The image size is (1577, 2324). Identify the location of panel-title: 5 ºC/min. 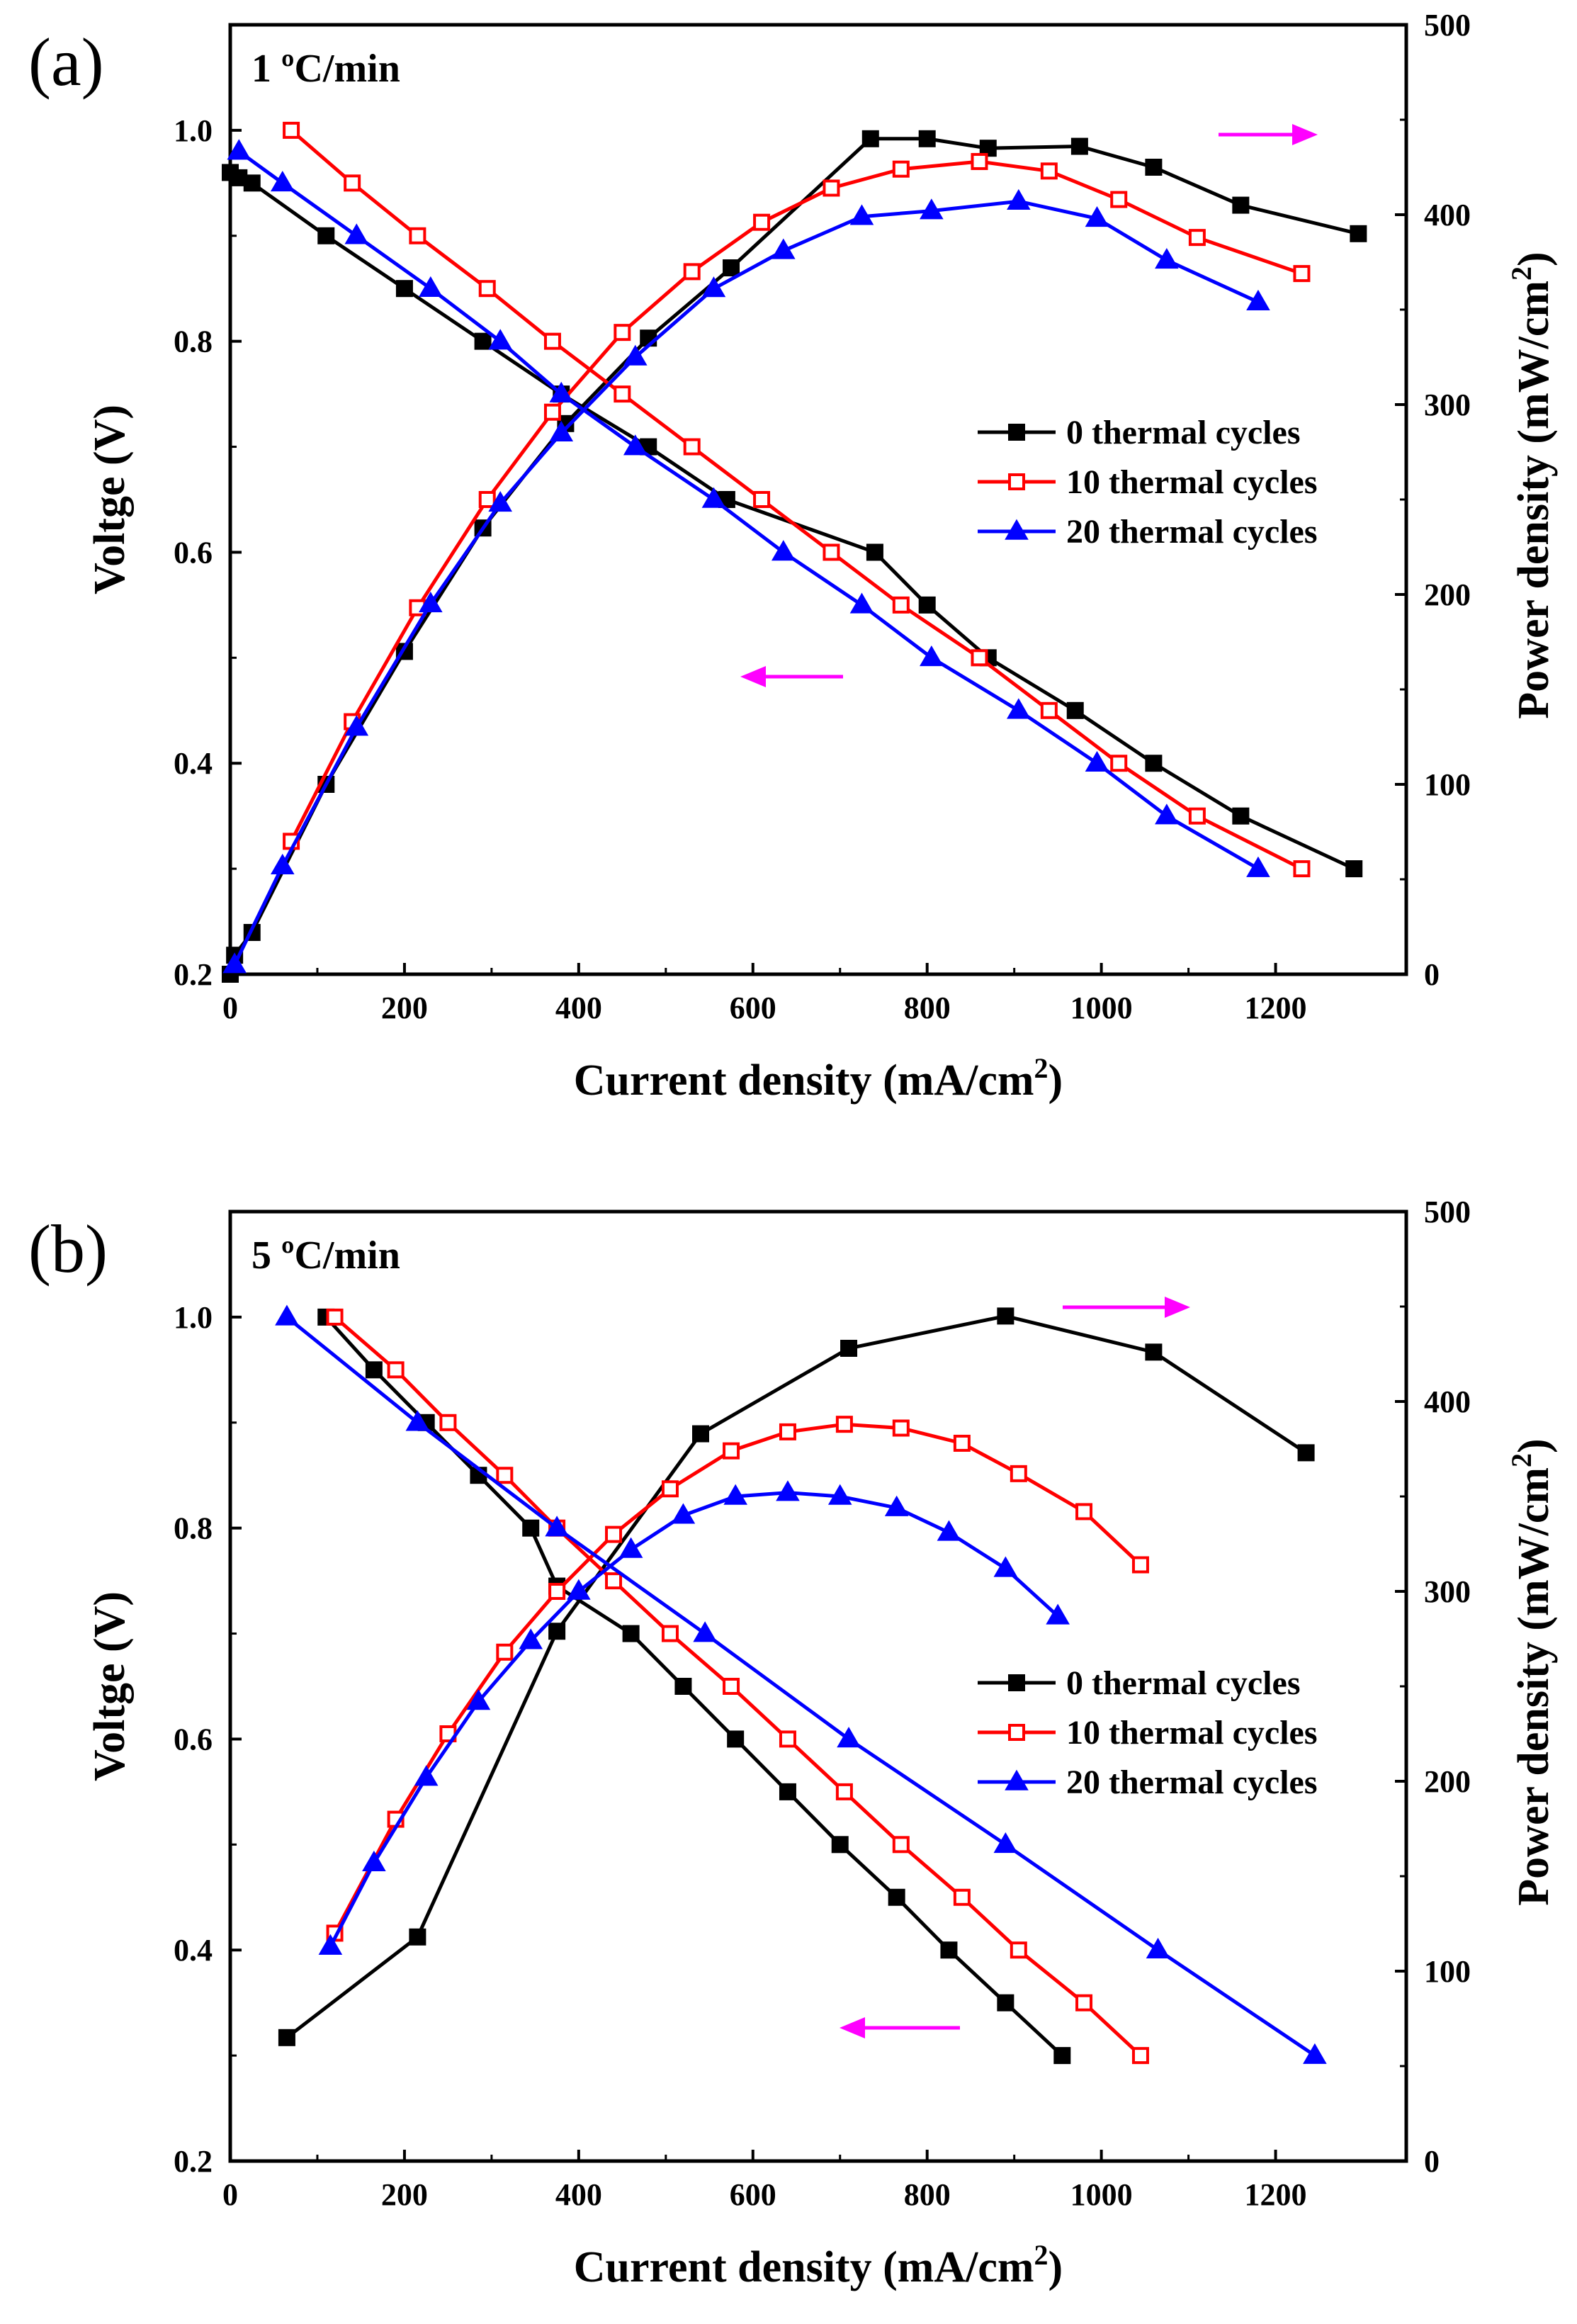
(325, 1255).